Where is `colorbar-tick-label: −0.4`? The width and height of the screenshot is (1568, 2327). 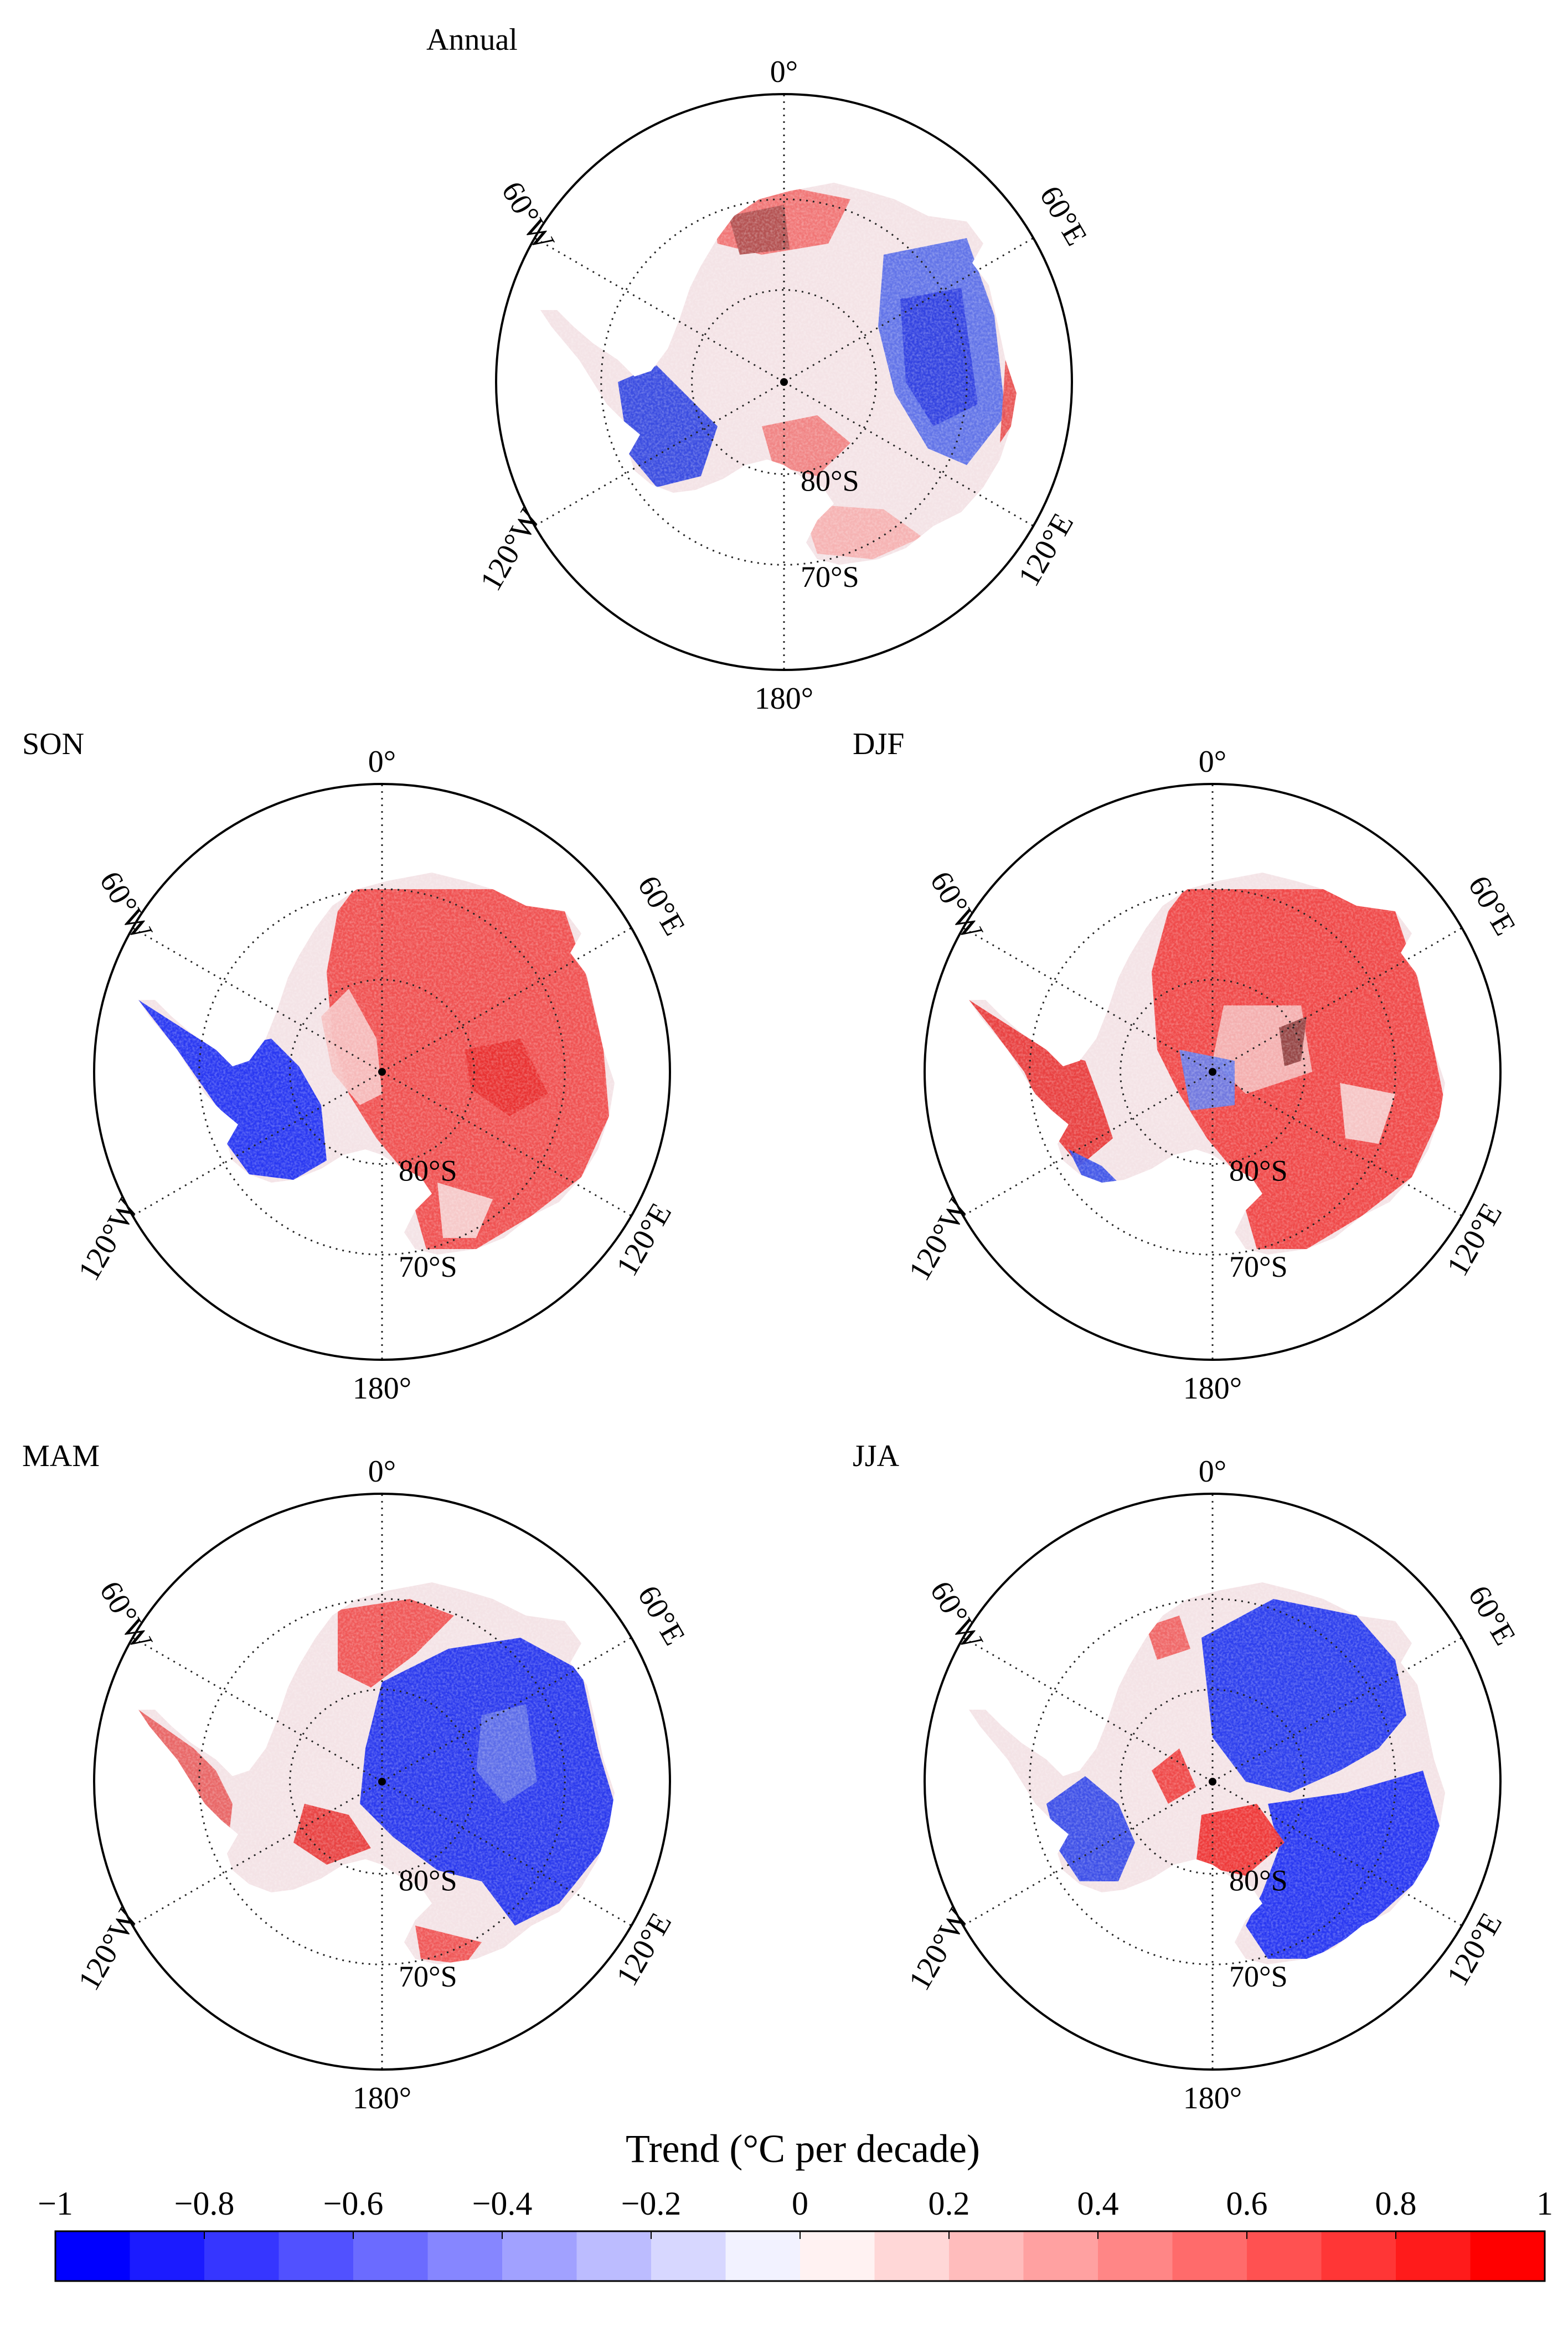
colorbar-tick-label: −0.4 is located at coordinates (502, 2204).